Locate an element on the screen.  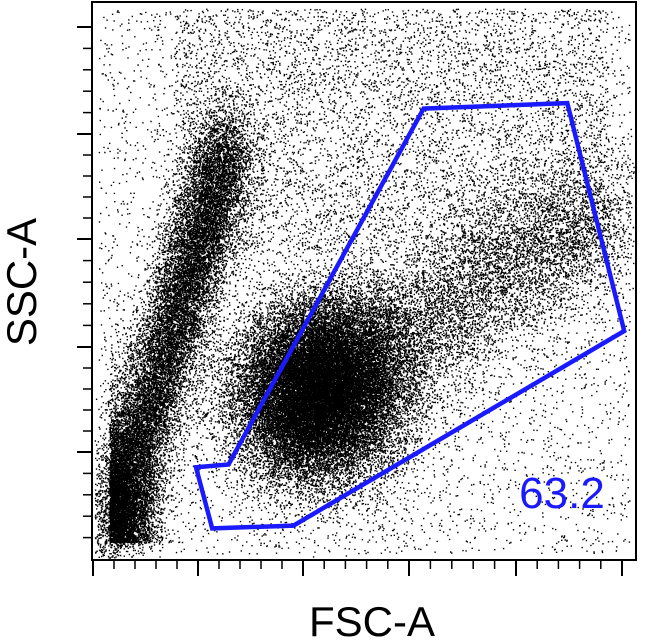
x-axis-label: FSC-A is located at coordinates (372, 620).